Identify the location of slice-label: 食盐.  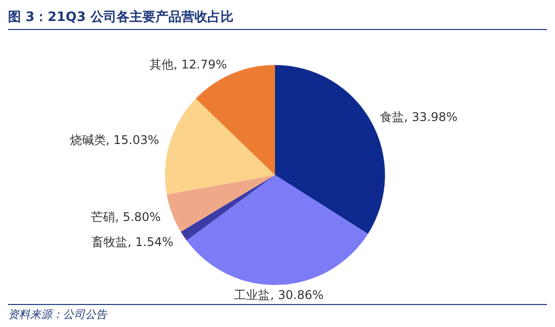
(392, 117).